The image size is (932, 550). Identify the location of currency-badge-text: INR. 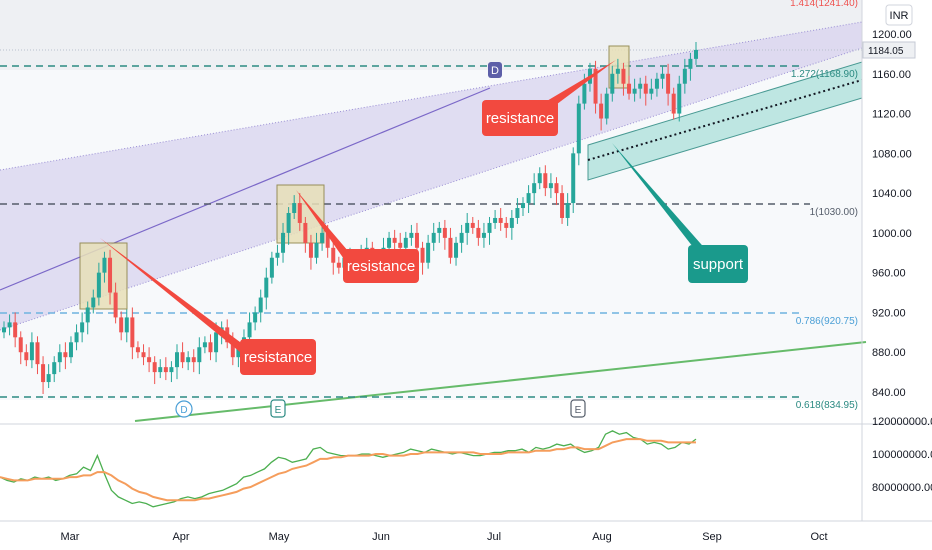
(899, 16).